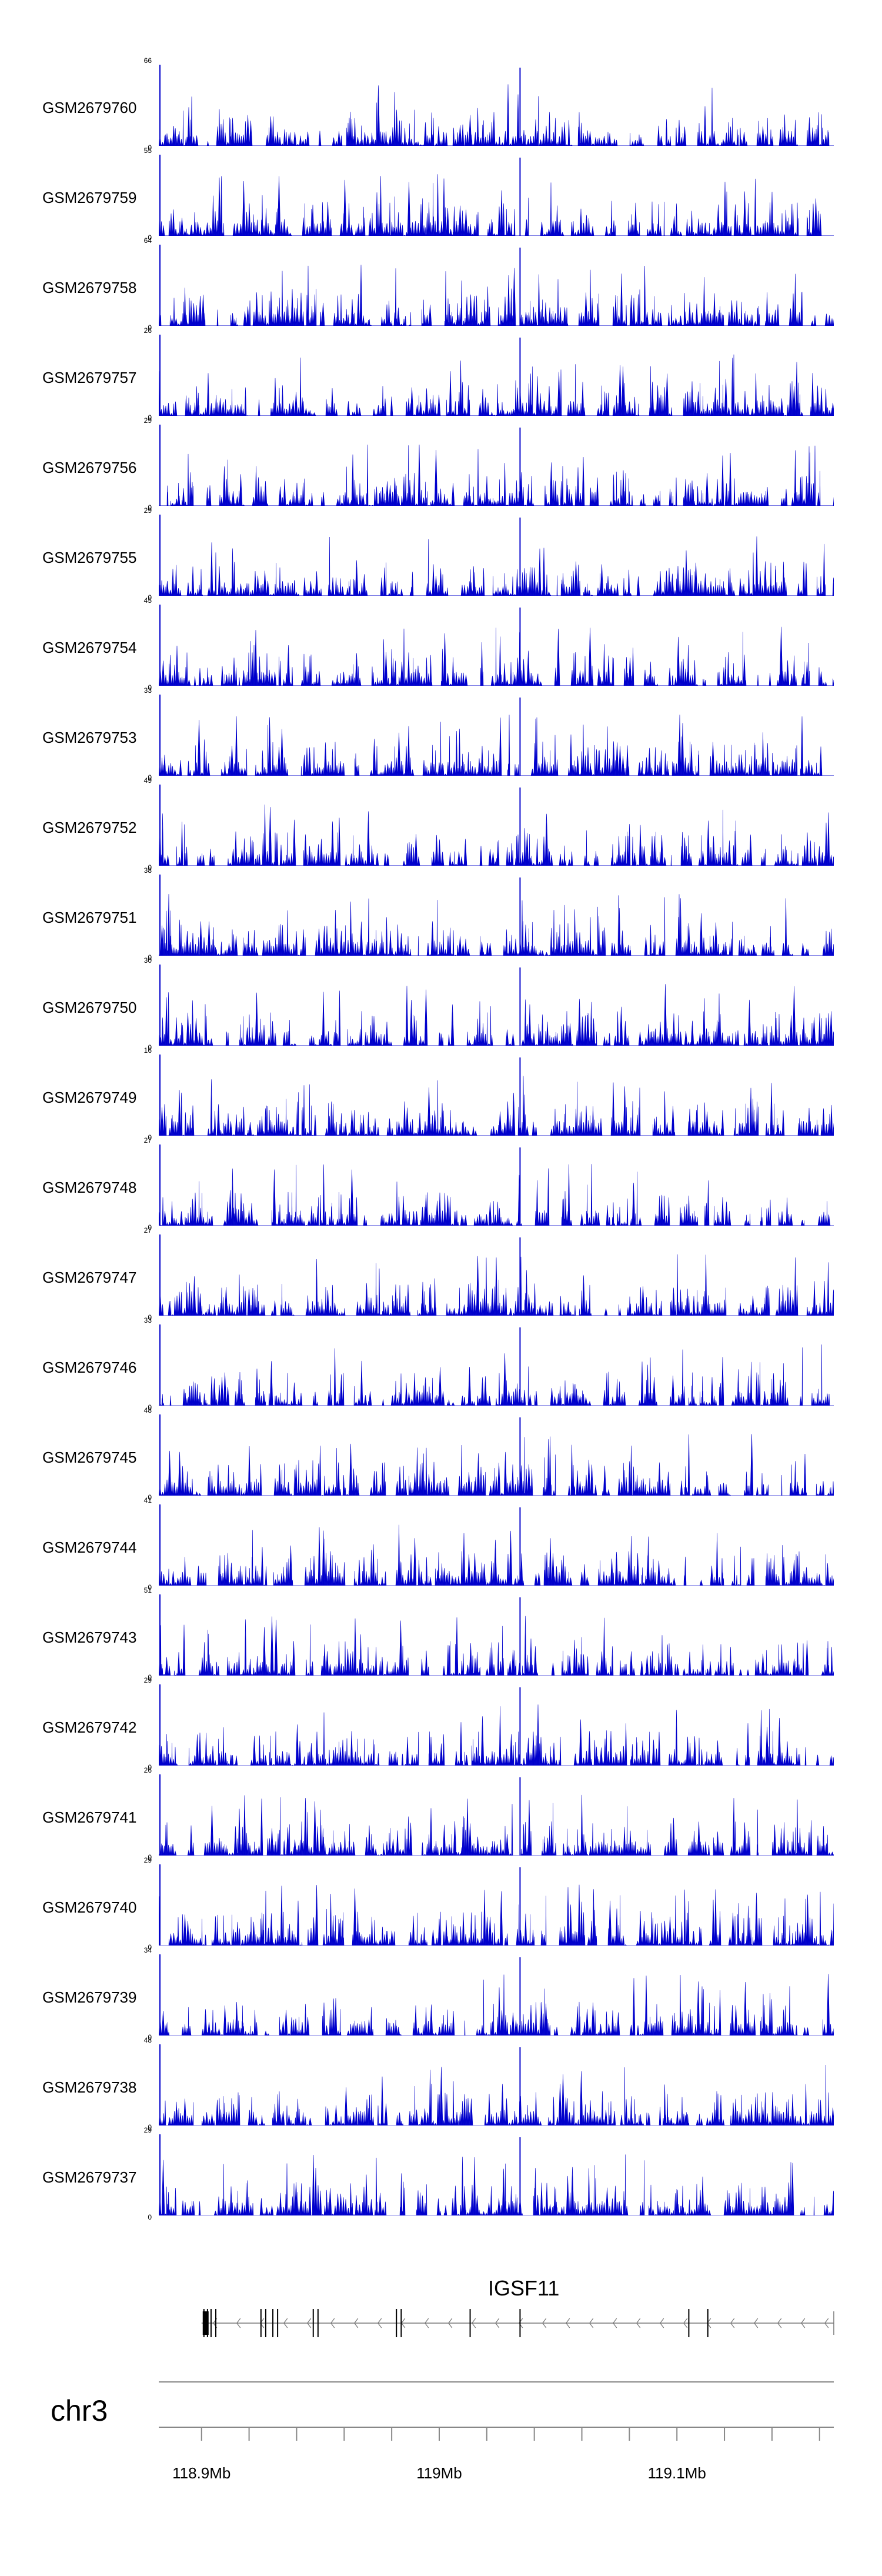 Image resolution: width=882 pixels, height=2576 pixels. What do you see at coordinates (147, 1230) in the screenshot?
I see `track-ymax-label: 27` at bounding box center [147, 1230].